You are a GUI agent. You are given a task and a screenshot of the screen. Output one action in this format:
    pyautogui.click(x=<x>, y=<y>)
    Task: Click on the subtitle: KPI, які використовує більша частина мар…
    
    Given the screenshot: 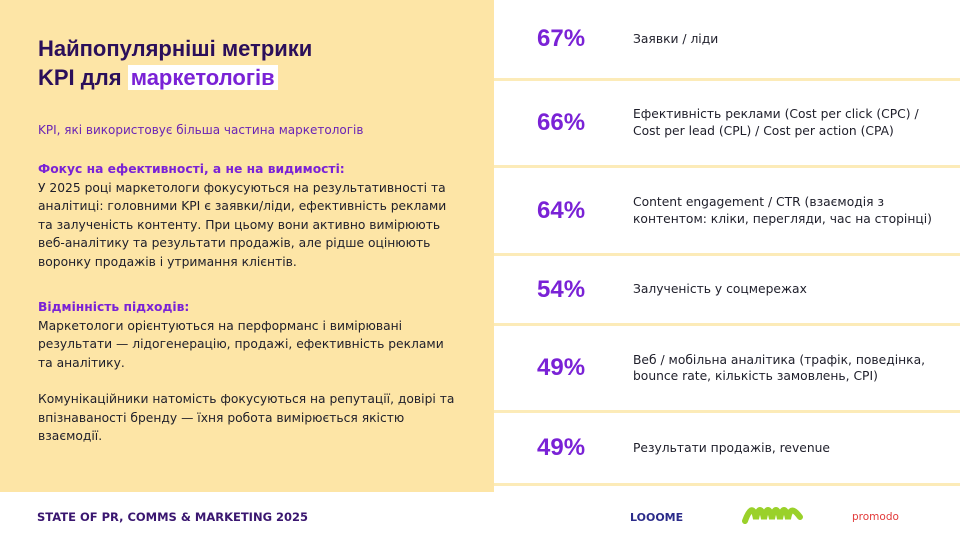 What is the action you would take?
    pyautogui.click(x=201, y=130)
    